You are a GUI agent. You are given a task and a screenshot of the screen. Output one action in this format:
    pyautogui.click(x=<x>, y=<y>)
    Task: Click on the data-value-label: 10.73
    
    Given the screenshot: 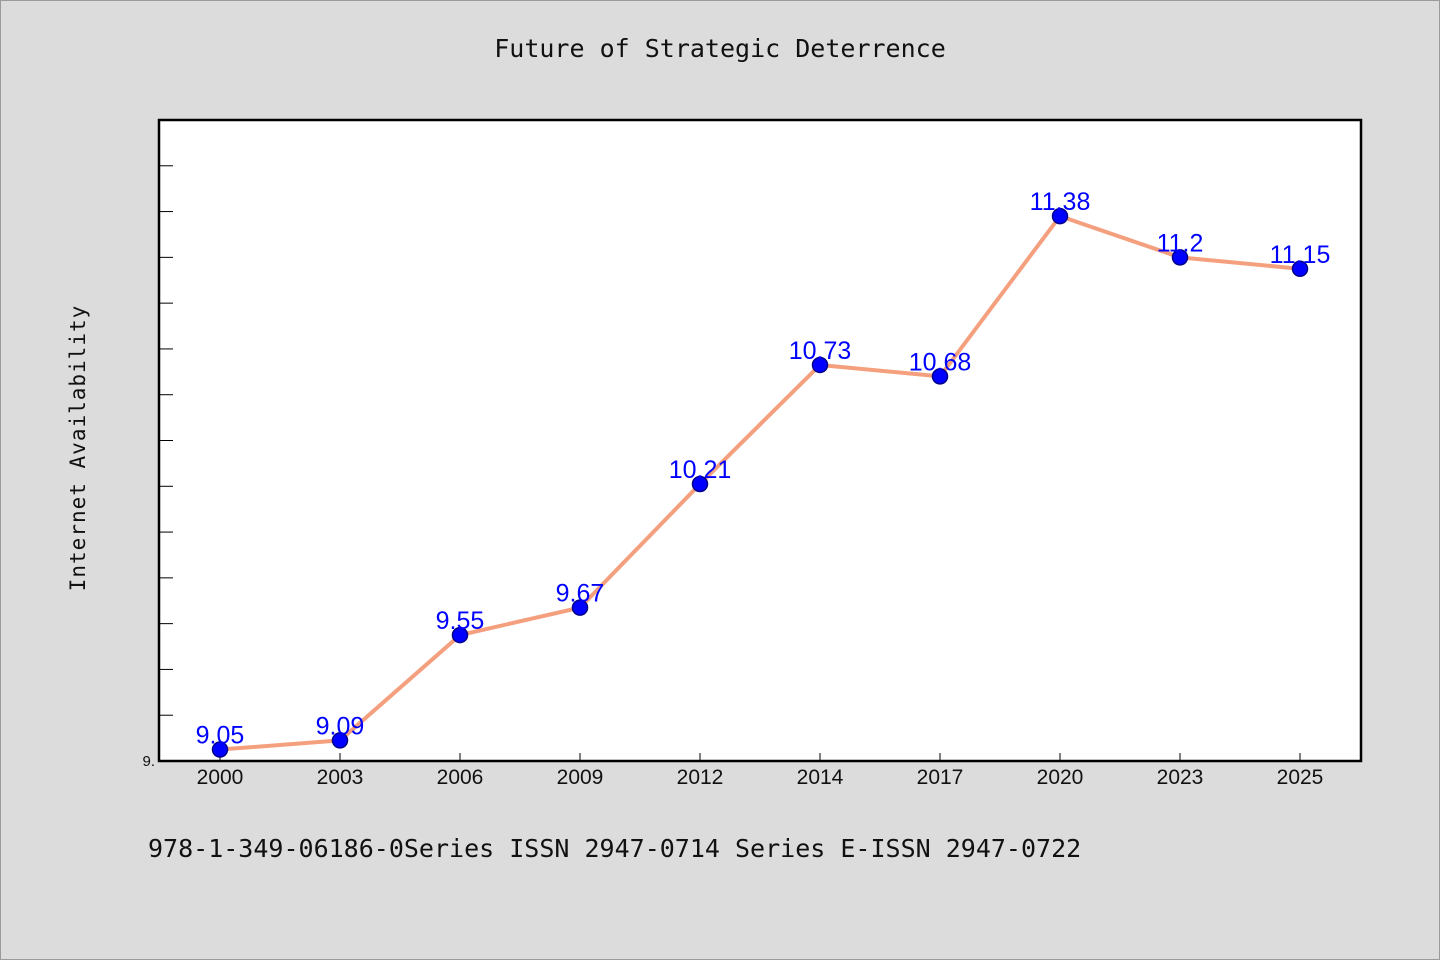 What is the action you would take?
    pyautogui.click(x=820, y=351)
    